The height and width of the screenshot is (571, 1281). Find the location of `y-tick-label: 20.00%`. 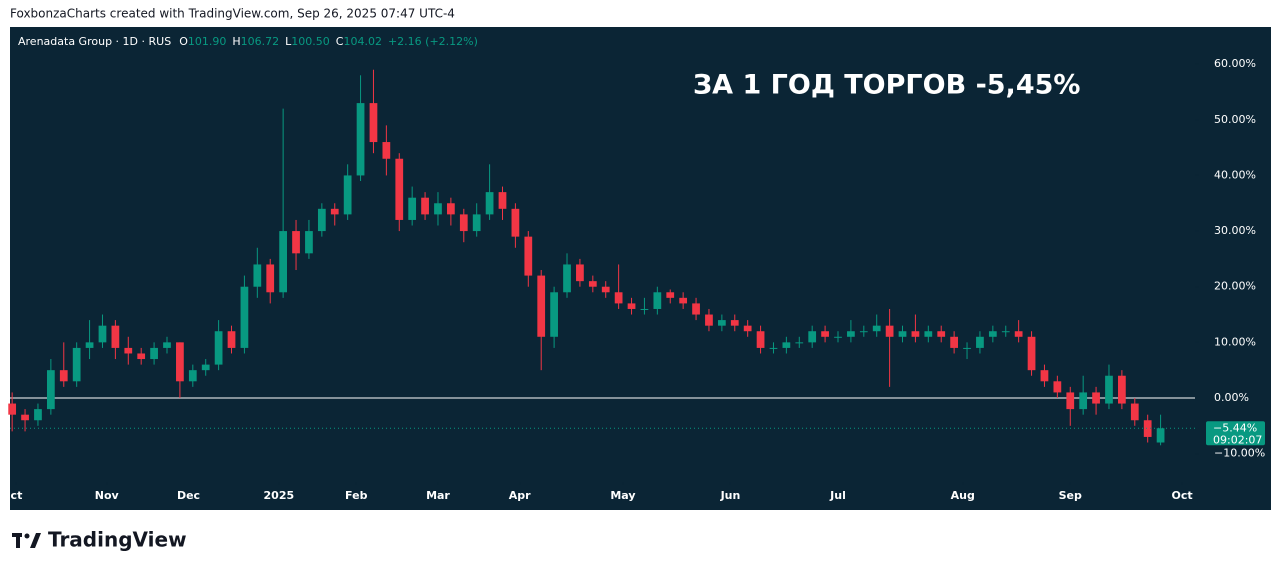

y-tick-label: 20.00% is located at coordinates (1235, 286).